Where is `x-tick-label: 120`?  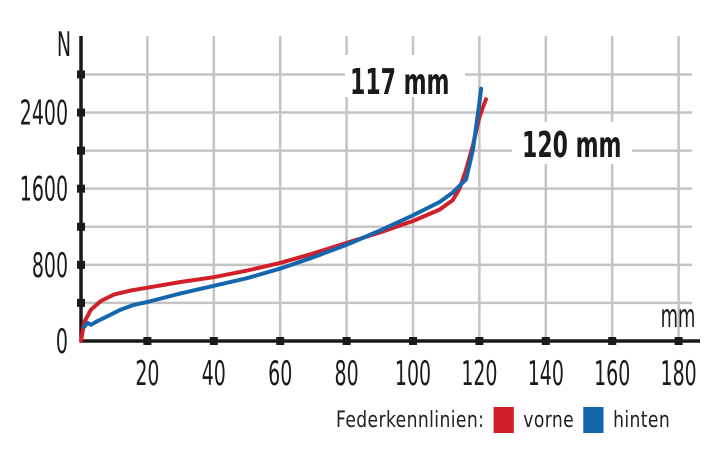
x-tick-label: 120 is located at coordinates (479, 374).